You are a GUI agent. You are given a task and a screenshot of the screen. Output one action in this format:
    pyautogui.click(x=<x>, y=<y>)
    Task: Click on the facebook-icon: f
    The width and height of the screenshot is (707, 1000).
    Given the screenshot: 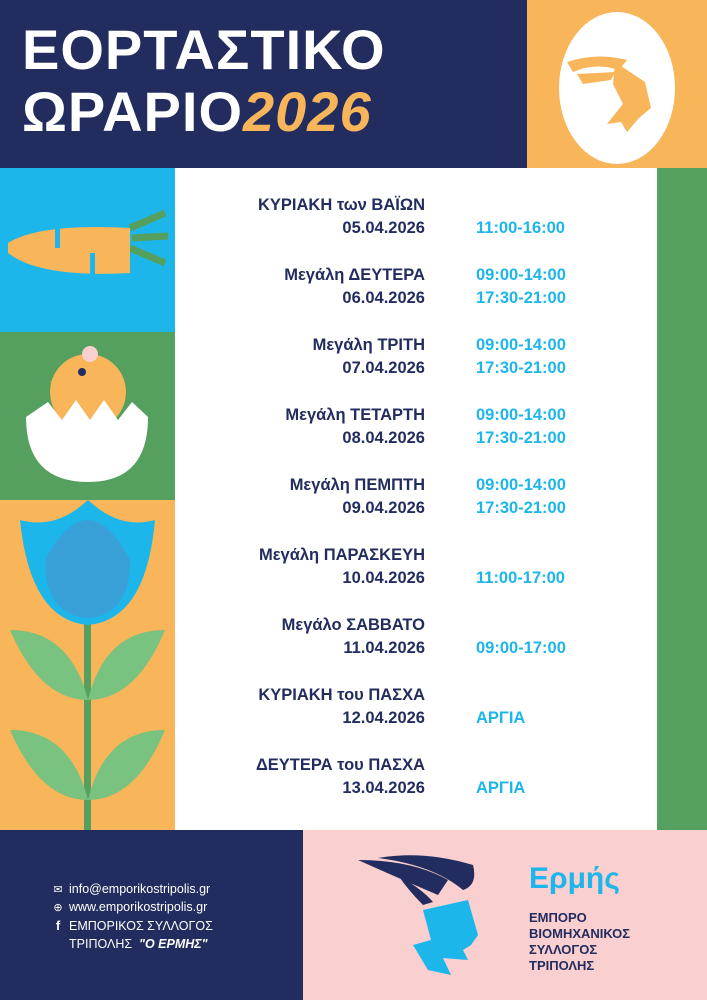 What is the action you would take?
    pyautogui.click(x=58, y=925)
    